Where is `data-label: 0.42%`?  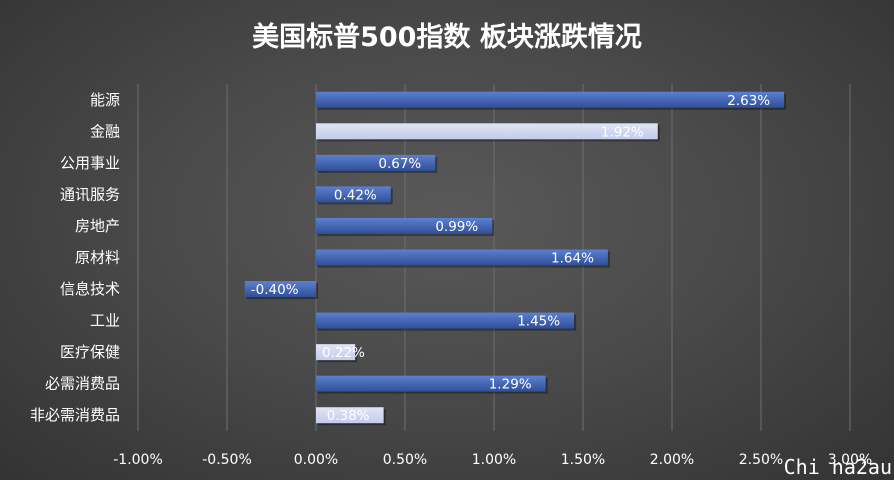
data-label: 0.42% is located at coordinates (355, 195).